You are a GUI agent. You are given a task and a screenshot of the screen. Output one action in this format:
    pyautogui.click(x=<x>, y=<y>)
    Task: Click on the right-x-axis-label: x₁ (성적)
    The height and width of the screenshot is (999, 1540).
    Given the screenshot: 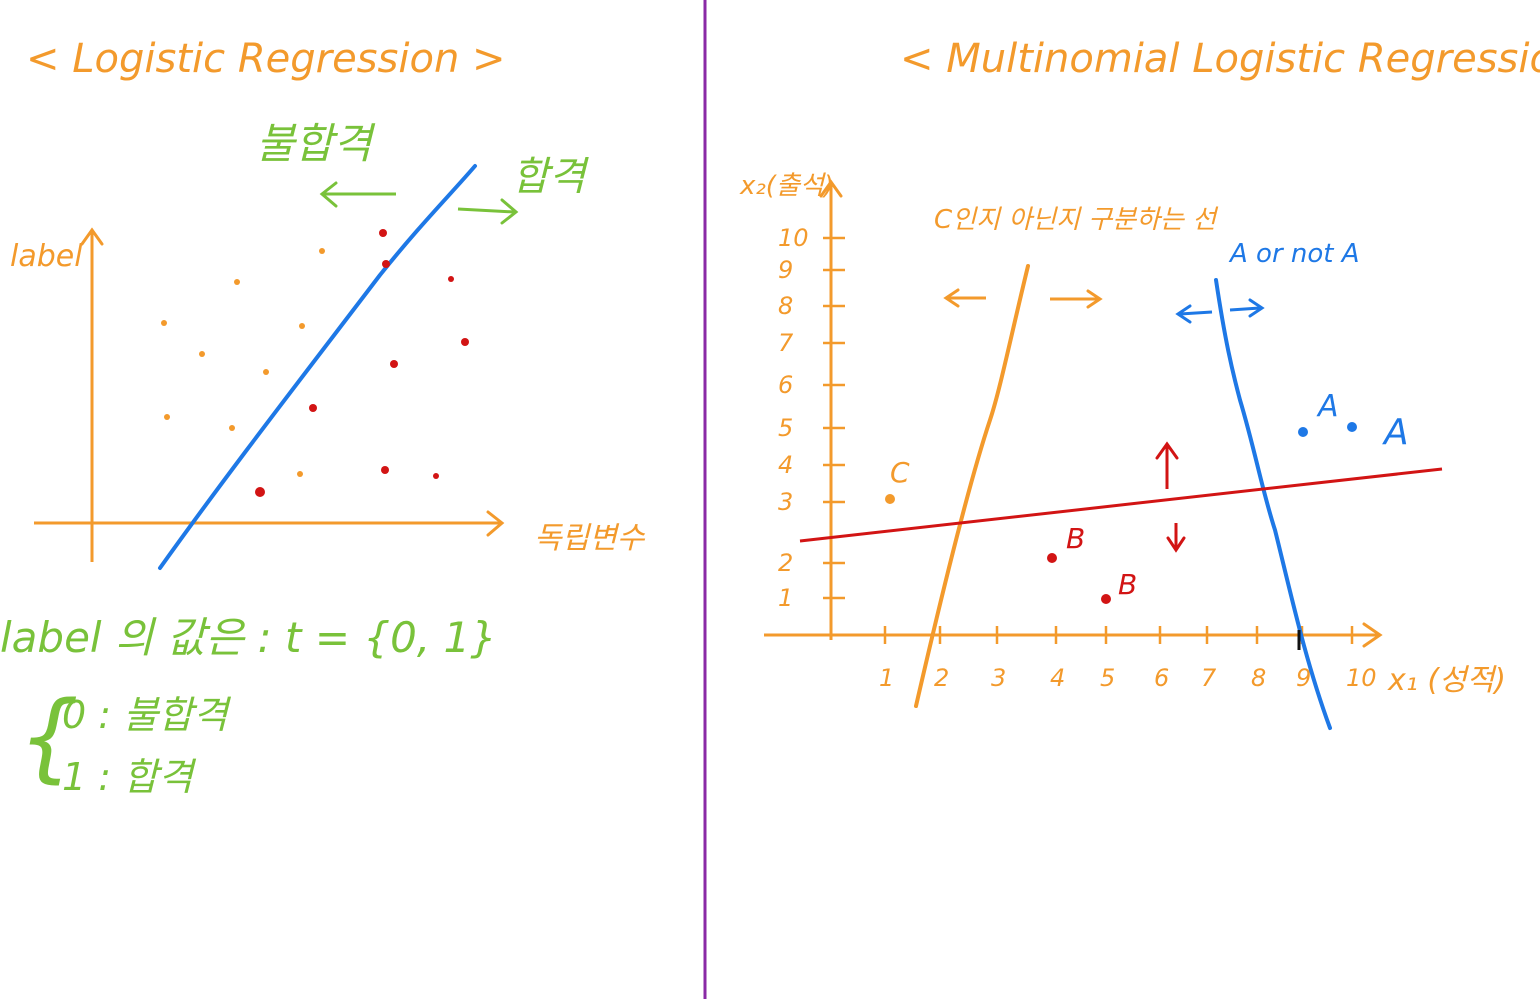 What is the action you would take?
    pyautogui.click(x=1446, y=680)
    